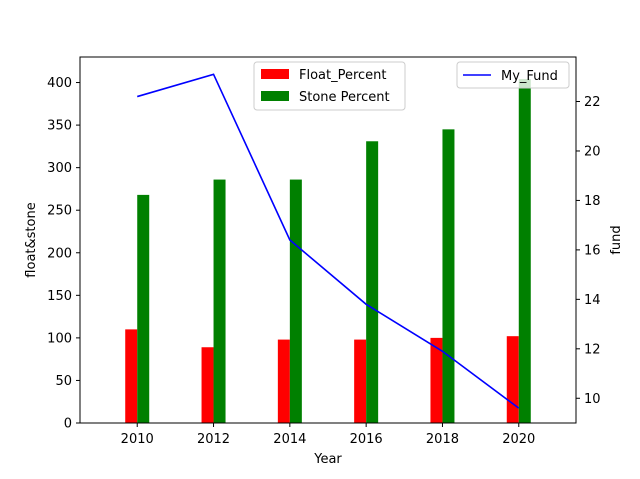 The image size is (640, 479). What do you see at coordinates (275, 96) in the screenshot?
I see `legend-swatch-stone-percent` at bounding box center [275, 96].